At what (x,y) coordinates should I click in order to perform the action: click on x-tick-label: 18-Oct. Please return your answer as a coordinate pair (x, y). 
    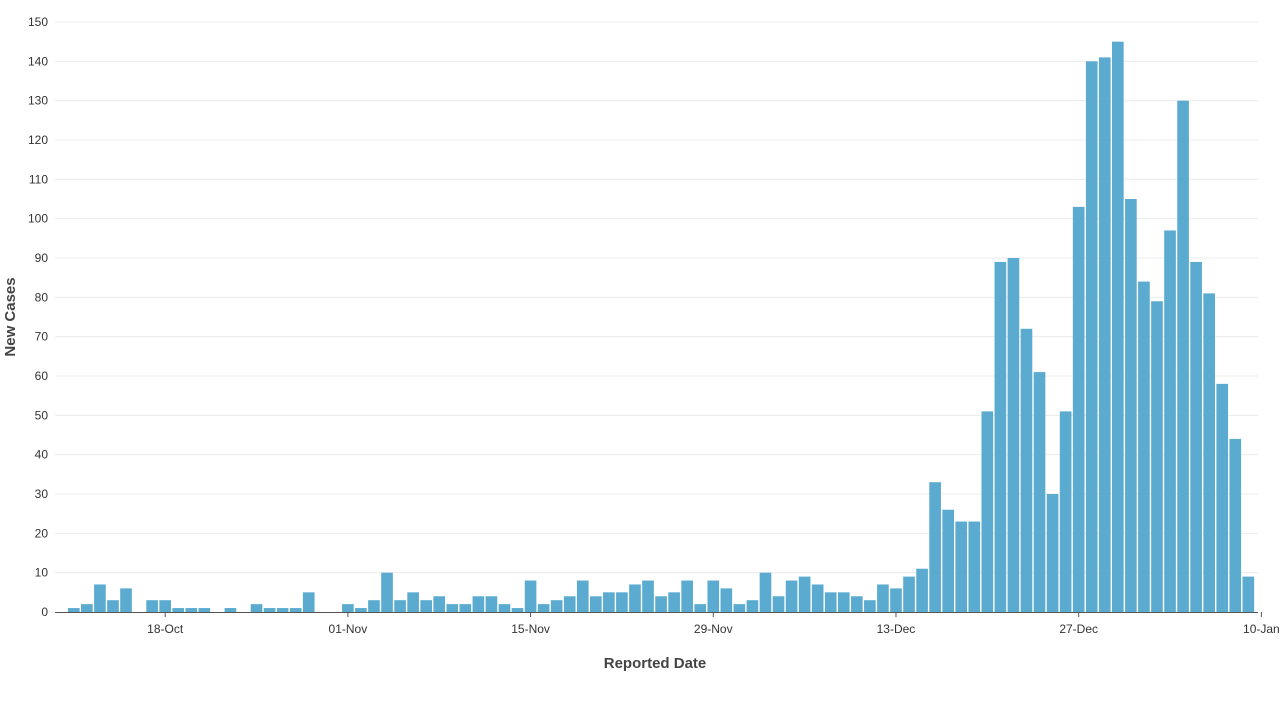
    Looking at the image, I should click on (165, 629).